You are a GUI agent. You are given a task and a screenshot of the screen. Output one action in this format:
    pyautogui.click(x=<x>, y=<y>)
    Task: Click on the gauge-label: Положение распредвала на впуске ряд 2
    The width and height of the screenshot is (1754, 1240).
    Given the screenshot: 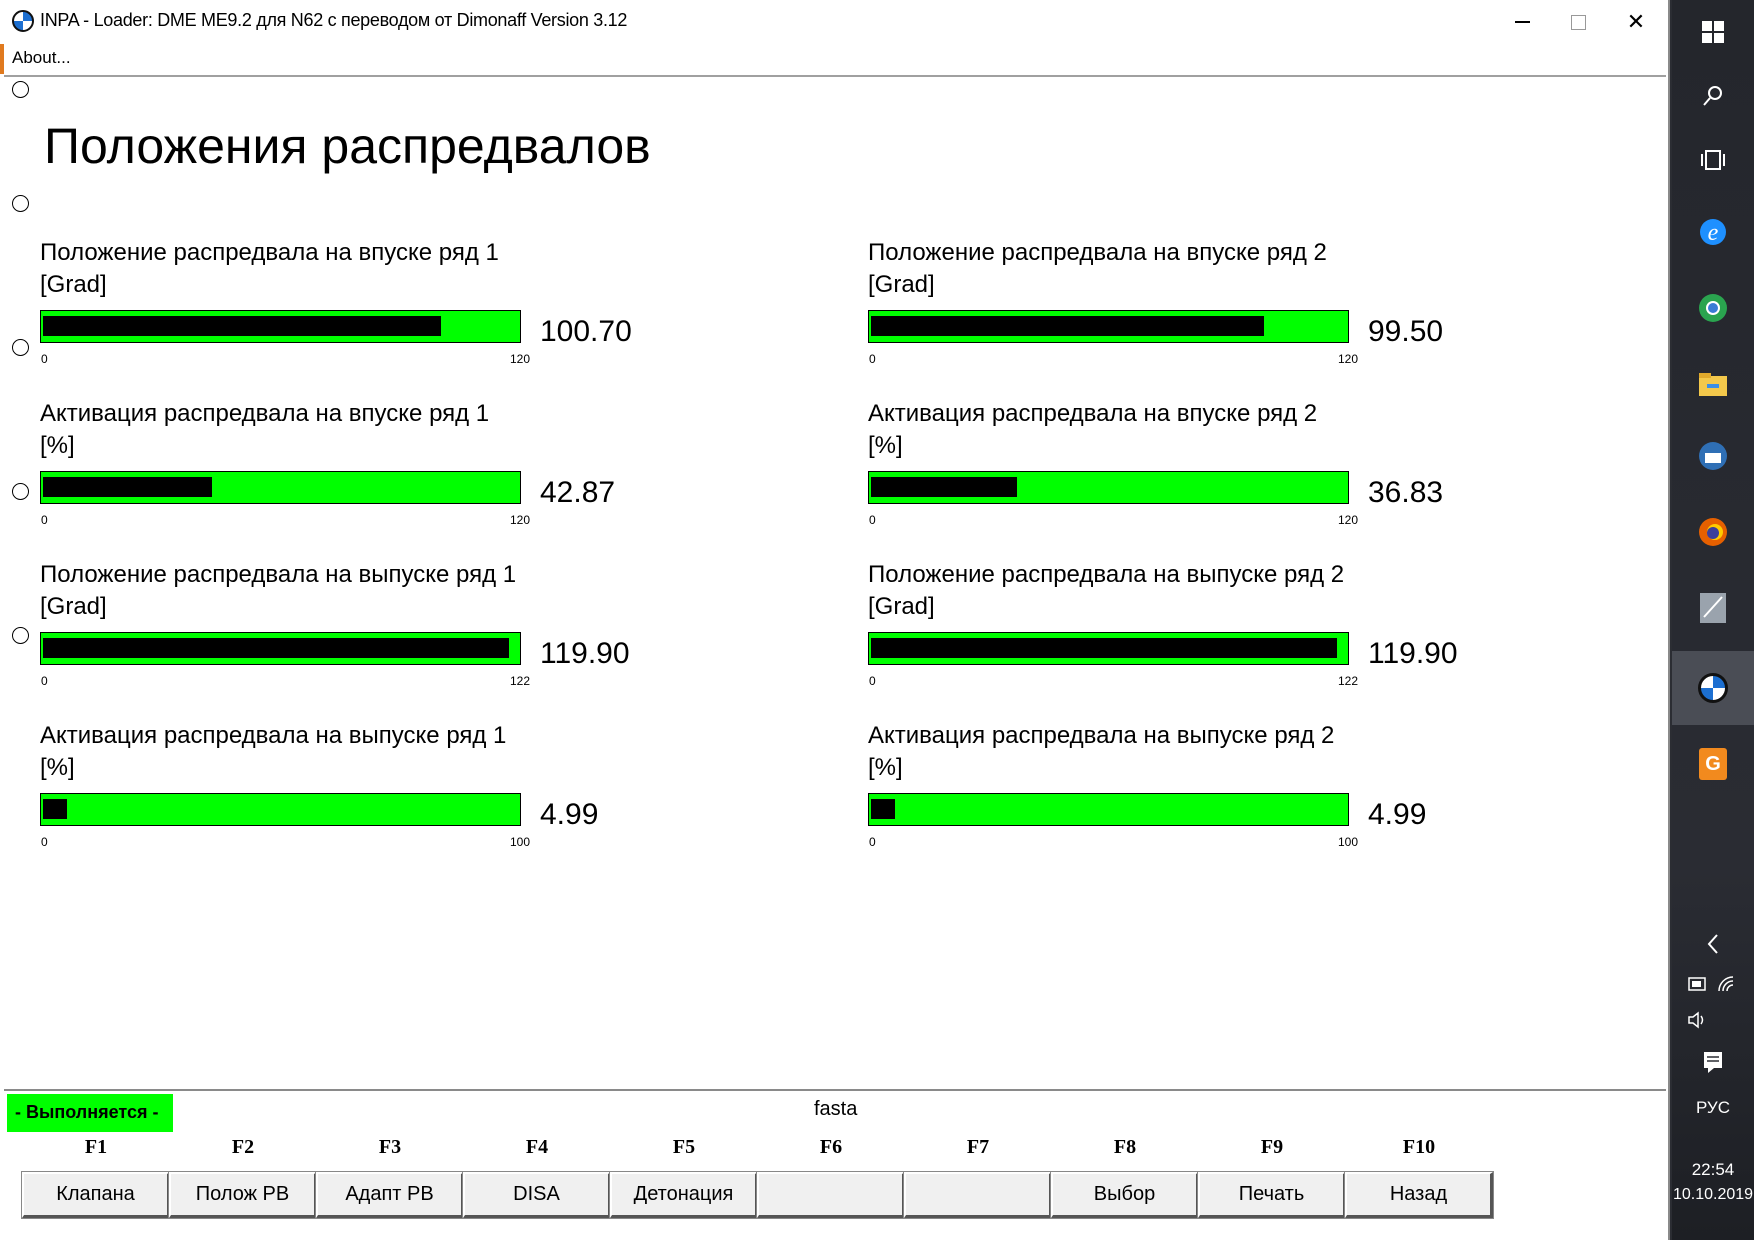 What is the action you would take?
    pyautogui.click(x=1097, y=252)
    